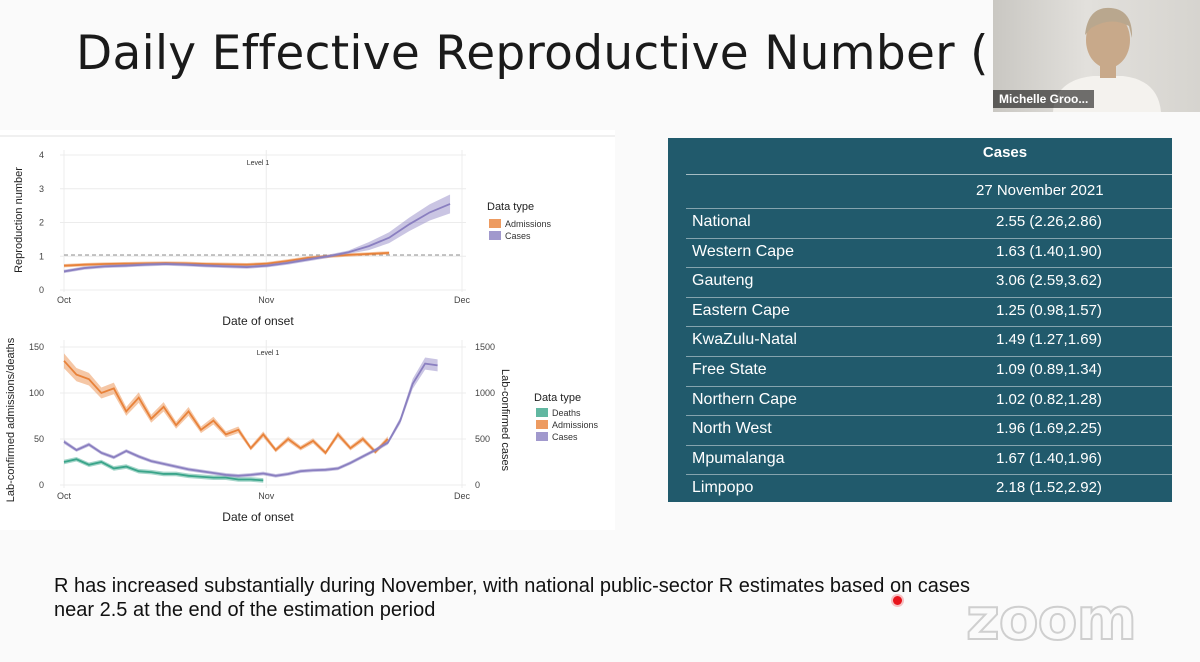  I want to click on y2-tick-label: 0, so click(477, 485).